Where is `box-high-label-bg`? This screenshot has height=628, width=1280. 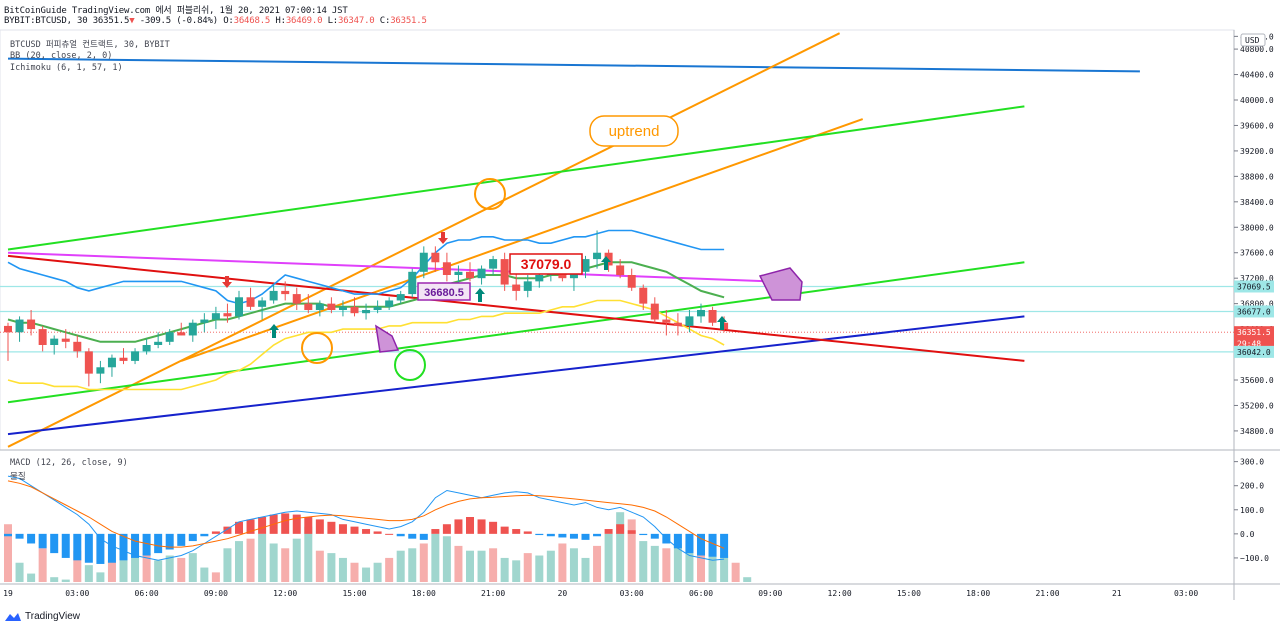 box-high-label-bg is located at coordinates (546, 264).